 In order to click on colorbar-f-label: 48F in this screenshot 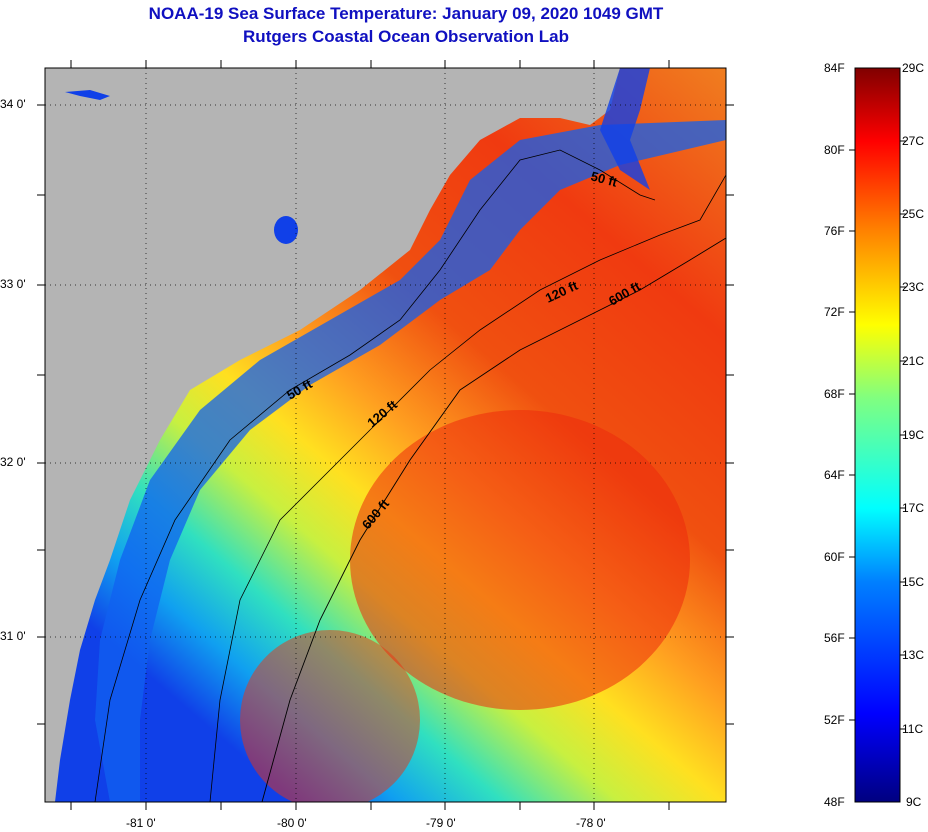, I will do `click(834, 802)`.